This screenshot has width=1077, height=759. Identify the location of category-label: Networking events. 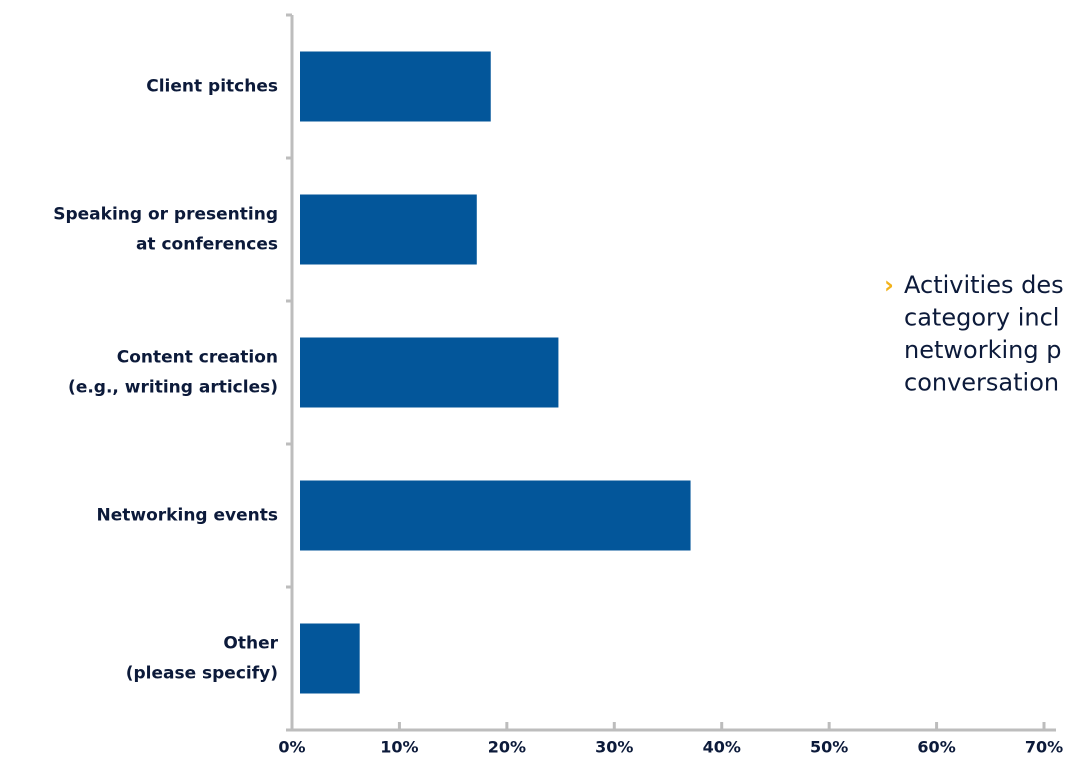
(187, 516).